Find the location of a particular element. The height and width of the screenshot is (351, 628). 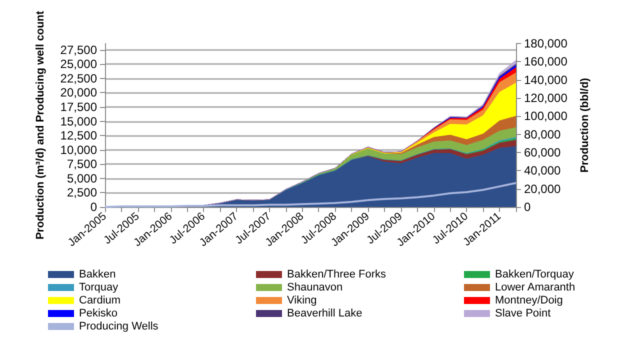

y2-axis-title: Production (bbl/d) is located at coordinates (584, 125).